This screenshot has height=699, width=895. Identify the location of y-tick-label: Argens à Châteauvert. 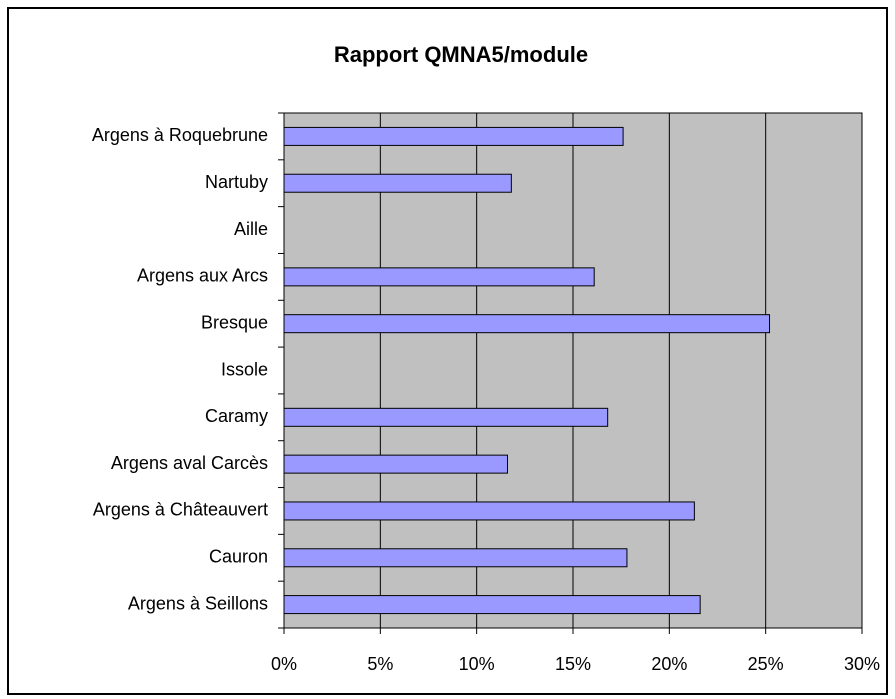
(180, 510).